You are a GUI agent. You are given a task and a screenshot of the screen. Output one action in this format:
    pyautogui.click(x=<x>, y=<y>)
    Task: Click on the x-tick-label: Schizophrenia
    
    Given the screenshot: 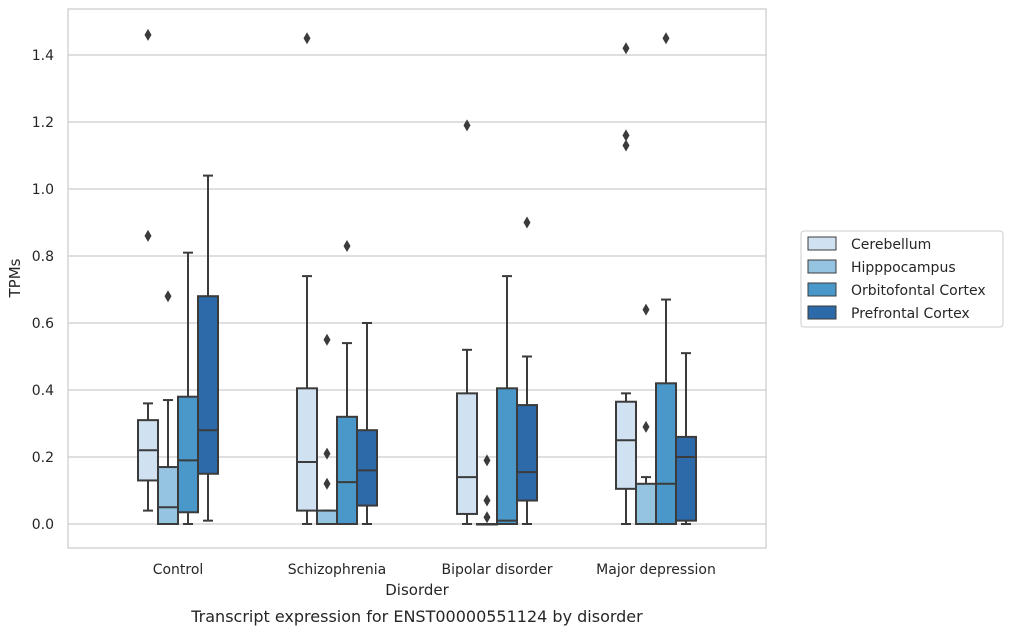 What is the action you would take?
    pyautogui.click(x=337, y=570)
    